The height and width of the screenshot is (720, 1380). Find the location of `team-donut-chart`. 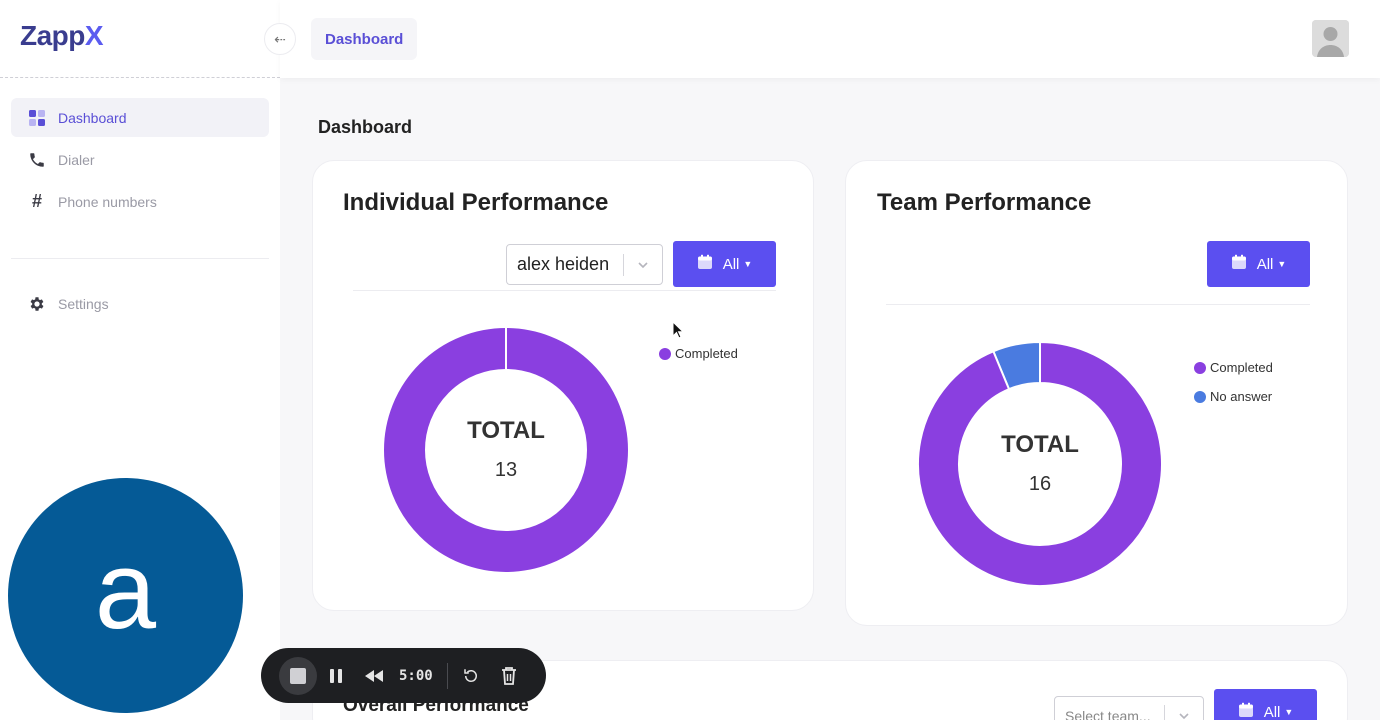

team-donut-chart is located at coordinates (1040, 464).